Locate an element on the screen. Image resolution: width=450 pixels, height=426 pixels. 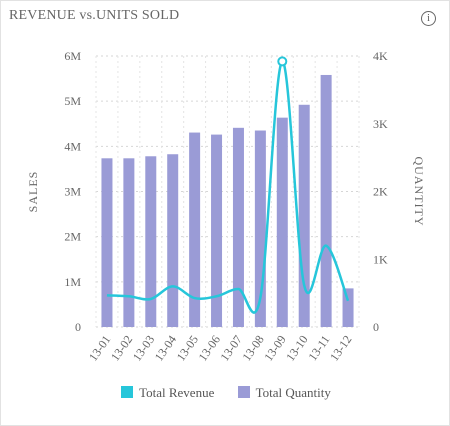
info-icon: i is located at coordinates (428, 18).